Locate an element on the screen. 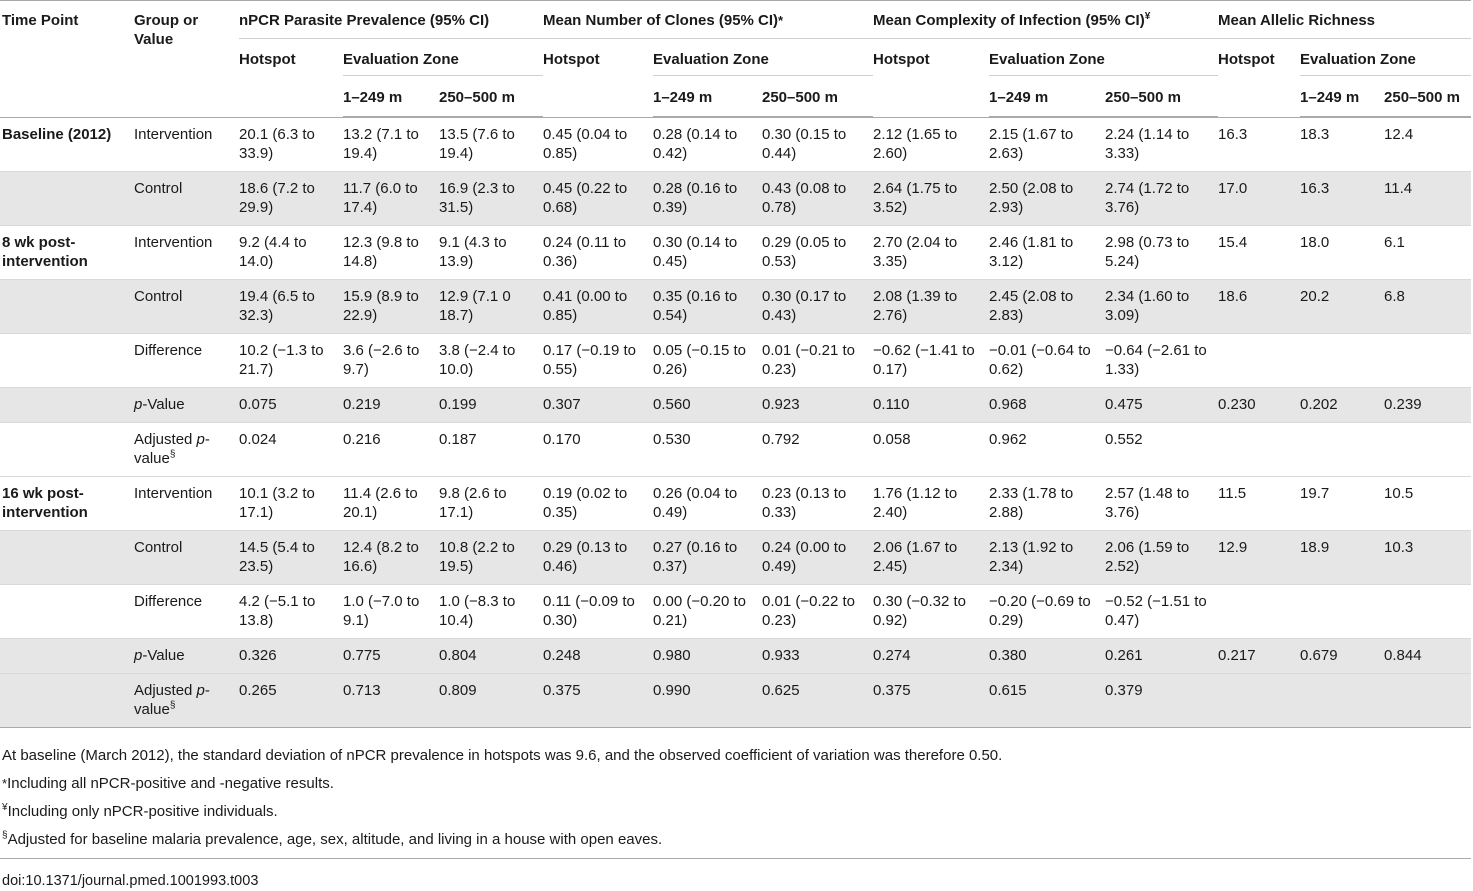 The width and height of the screenshot is (1473, 891). value-cell: 0.844 is located at coordinates (1428, 656).